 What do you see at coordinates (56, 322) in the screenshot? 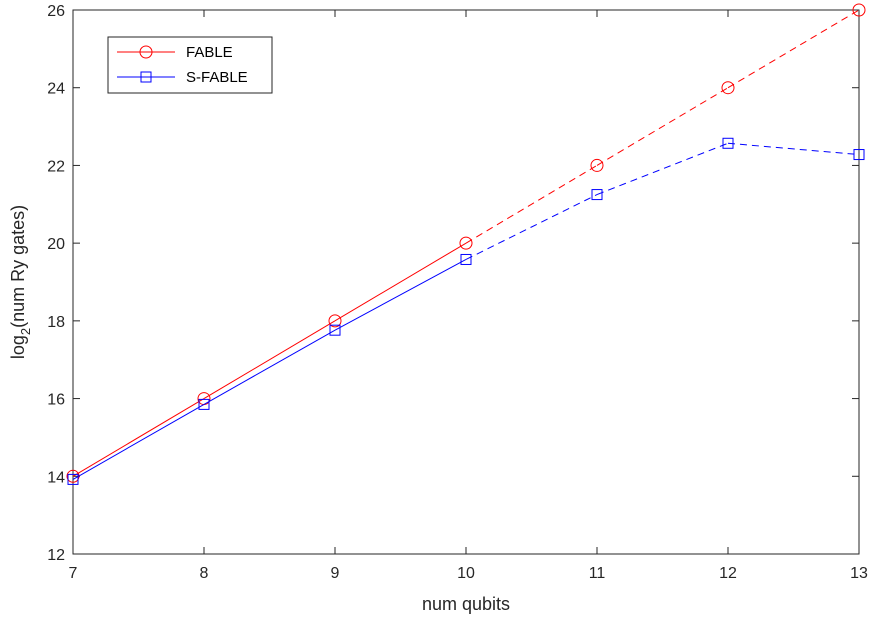
I see `y-tick-label: 18` at bounding box center [56, 322].